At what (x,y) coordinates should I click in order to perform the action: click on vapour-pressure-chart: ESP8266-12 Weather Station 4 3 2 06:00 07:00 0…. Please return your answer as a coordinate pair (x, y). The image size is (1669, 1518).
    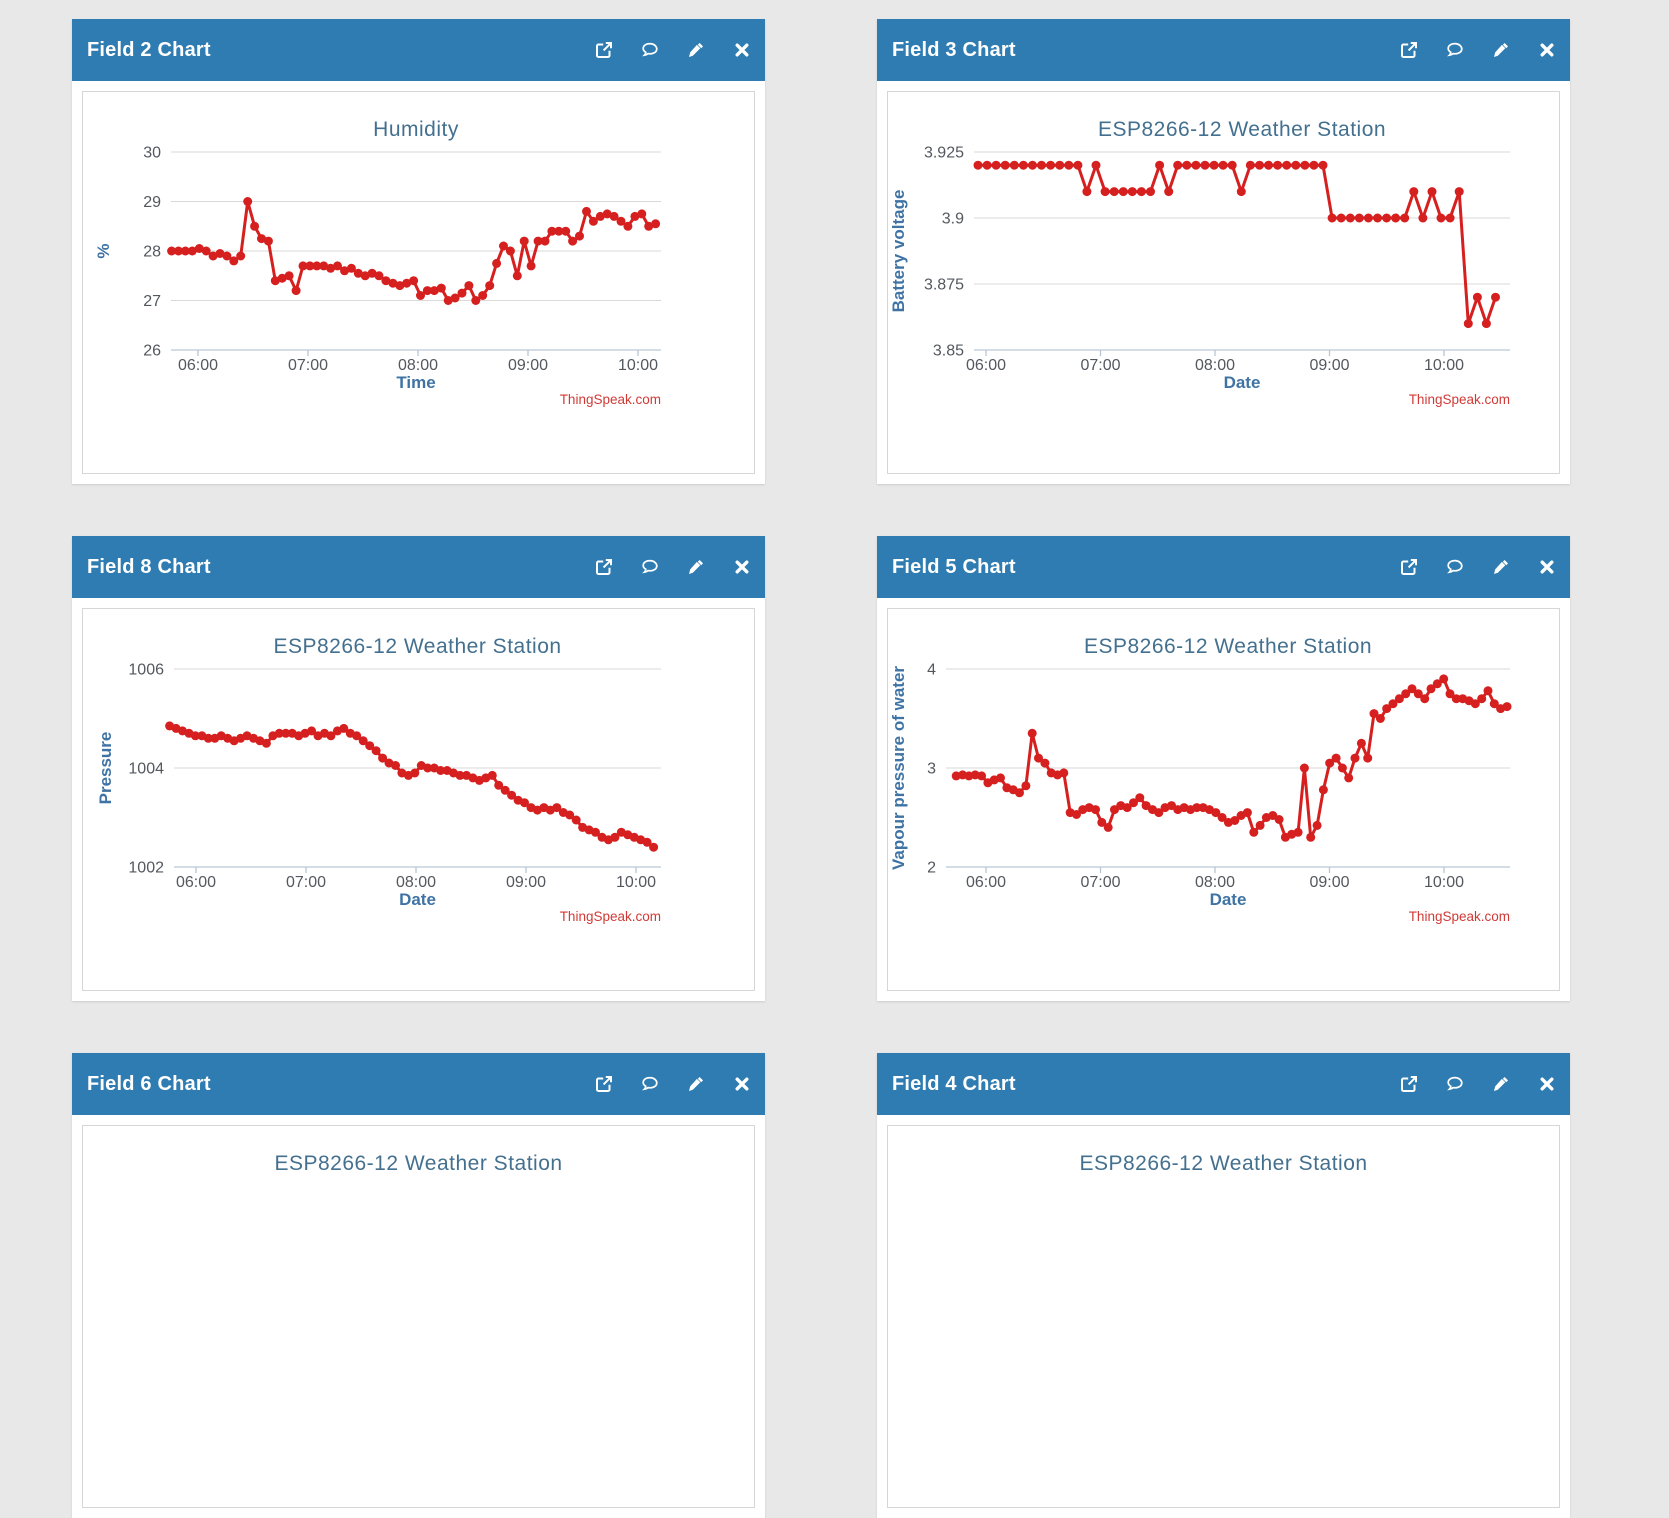
    Looking at the image, I should click on (1223, 799).